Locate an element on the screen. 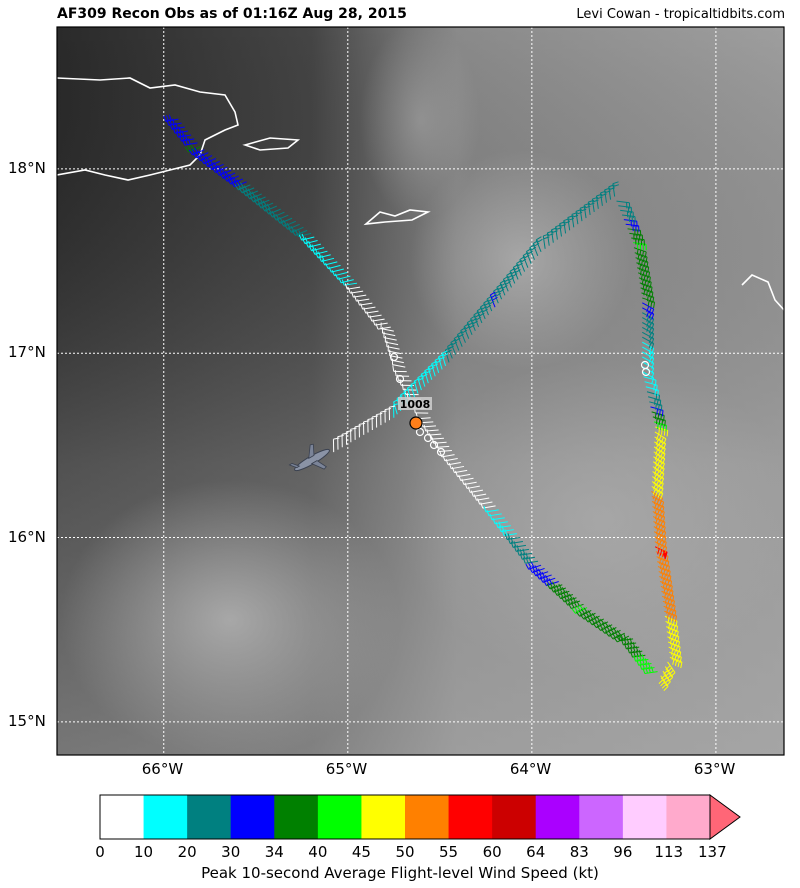 The height and width of the screenshot is (888, 800). colorbar-tick-label: 96 is located at coordinates (623, 852).